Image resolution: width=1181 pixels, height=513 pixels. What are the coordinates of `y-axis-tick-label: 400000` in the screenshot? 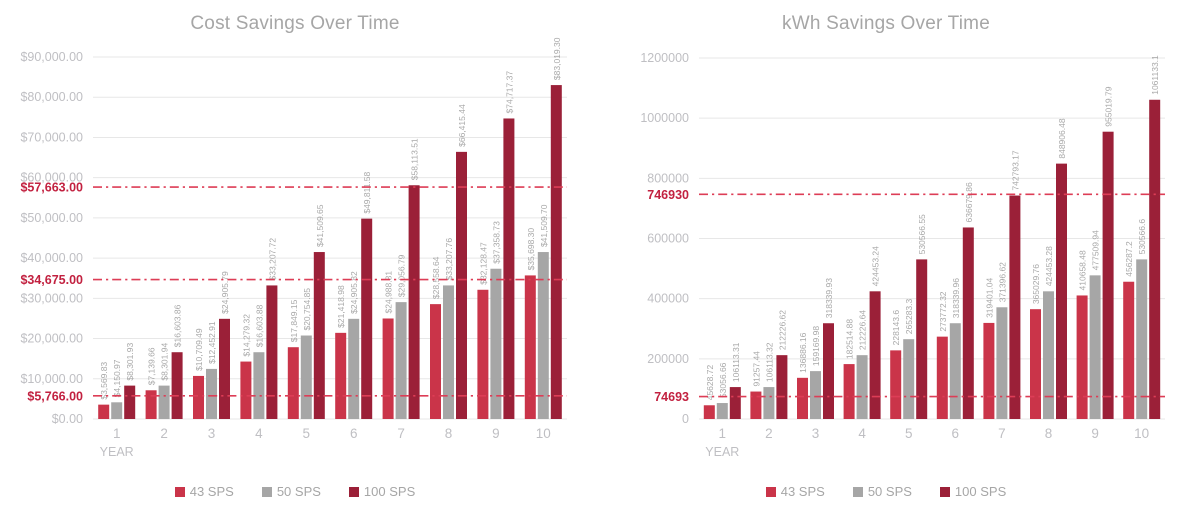 It's located at (668, 299).